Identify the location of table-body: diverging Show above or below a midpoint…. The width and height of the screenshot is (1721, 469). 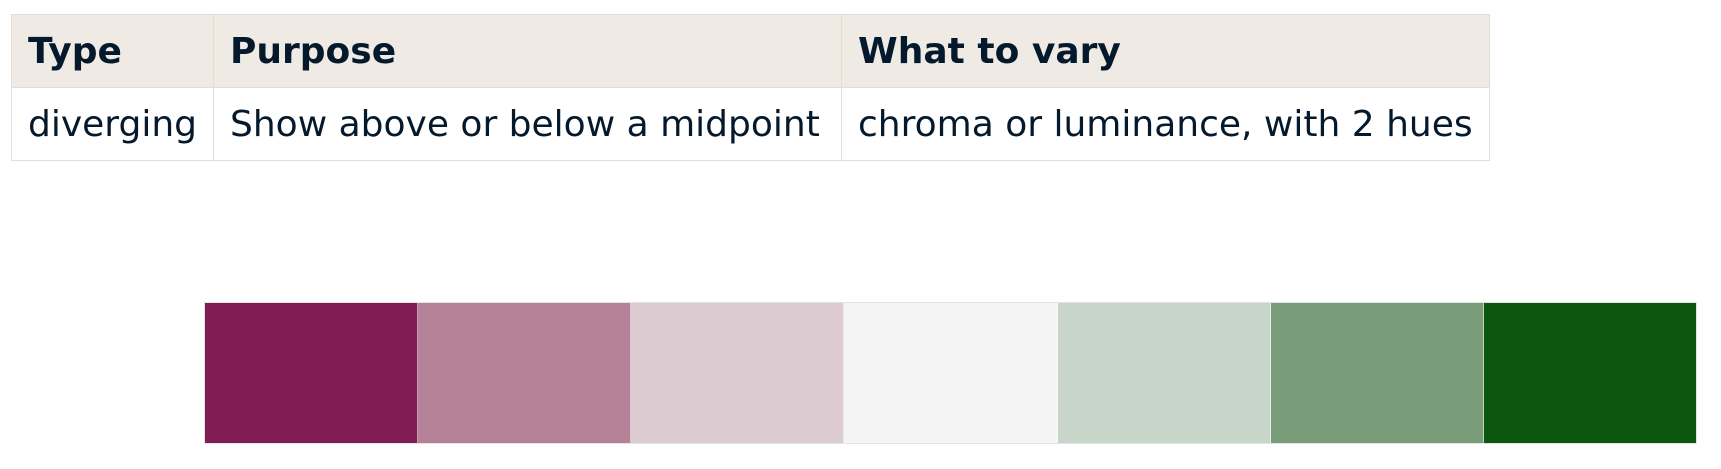
(750, 124).